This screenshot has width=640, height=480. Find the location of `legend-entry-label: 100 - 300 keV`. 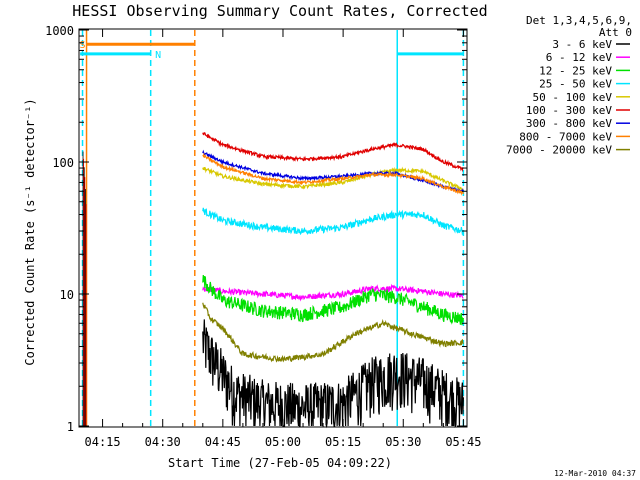

legend-entry-label: 100 - 300 keV is located at coordinates (569, 110).